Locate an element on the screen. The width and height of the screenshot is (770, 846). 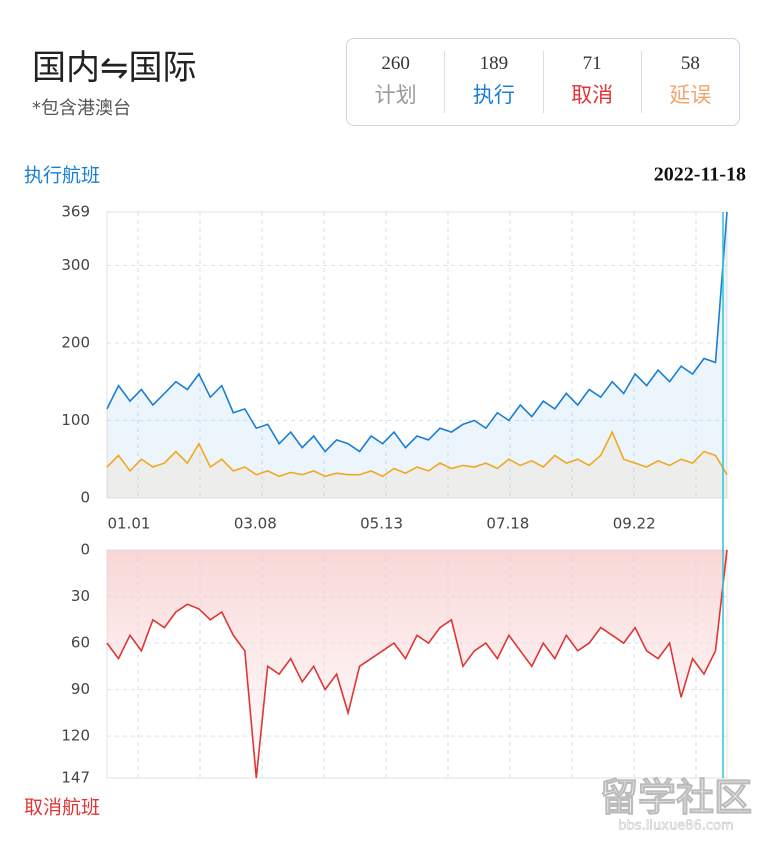
x-tick-label: 09.22 is located at coordinates (634, 524).